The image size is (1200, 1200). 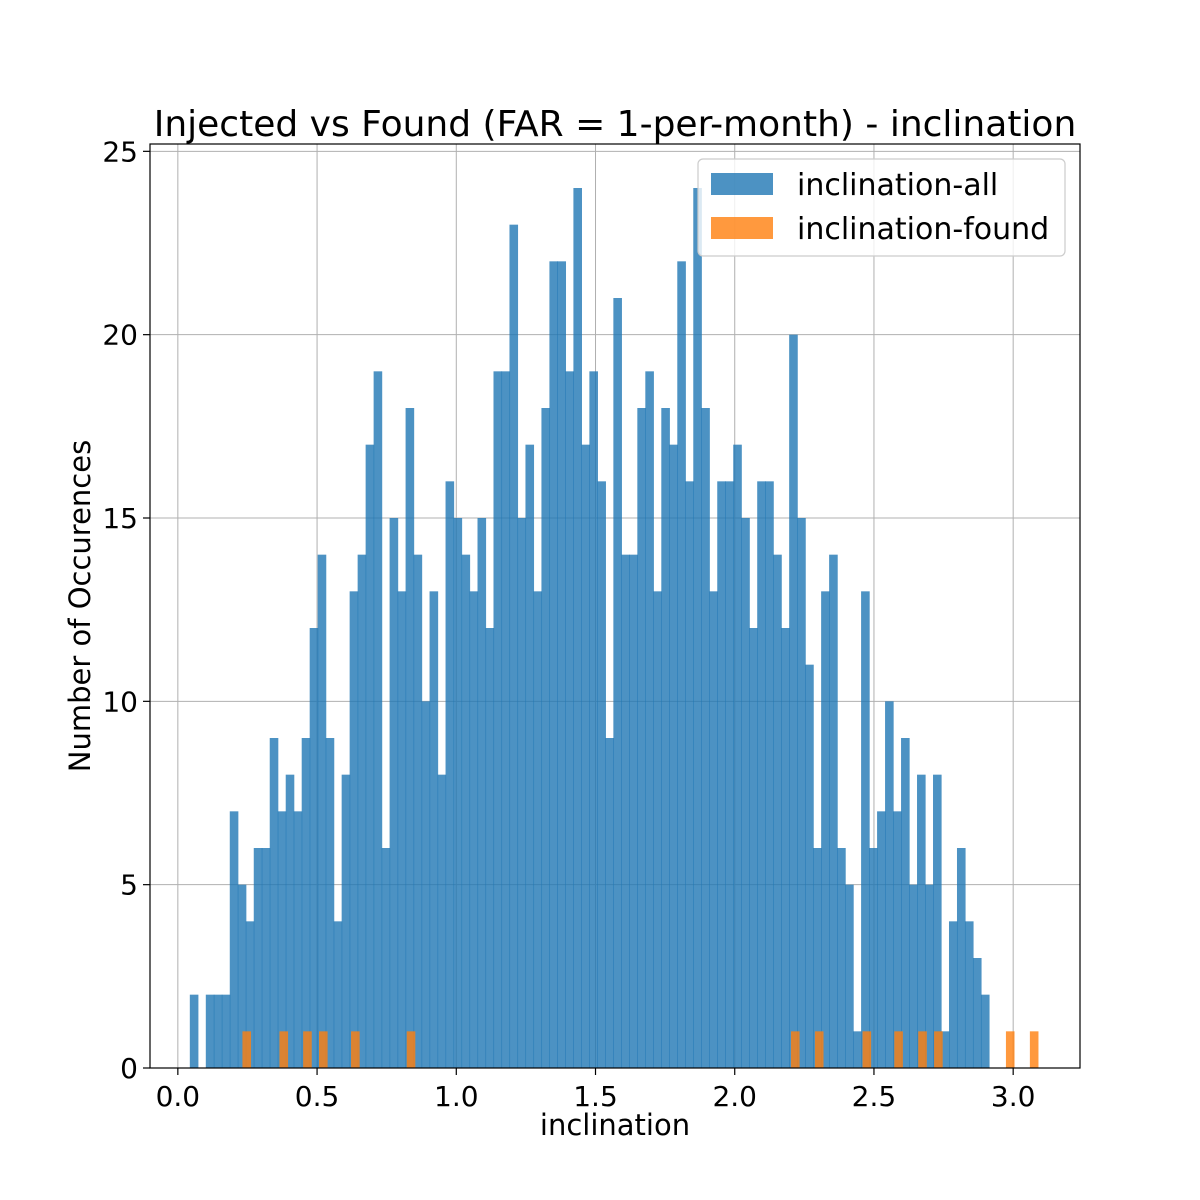 I want to click on x-tick-label: 1.0, so click(x=456, y=1096).